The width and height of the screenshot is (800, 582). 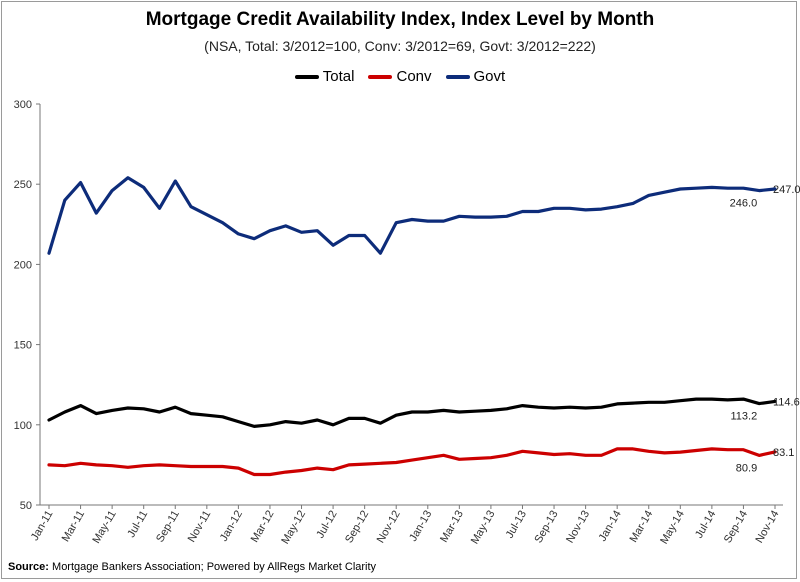 I want to click on legend-item-total: Total, so click(x=324, y=76).